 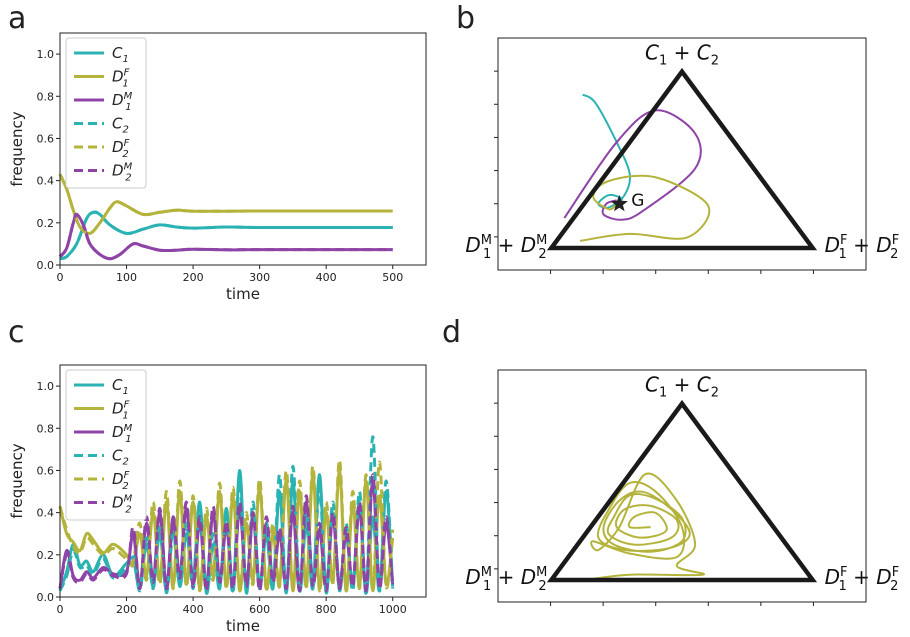 What do you see at coordinates (259, 277) in the screenshot?
I see `x-tick-label: 300` at bounding box center [259, 277].